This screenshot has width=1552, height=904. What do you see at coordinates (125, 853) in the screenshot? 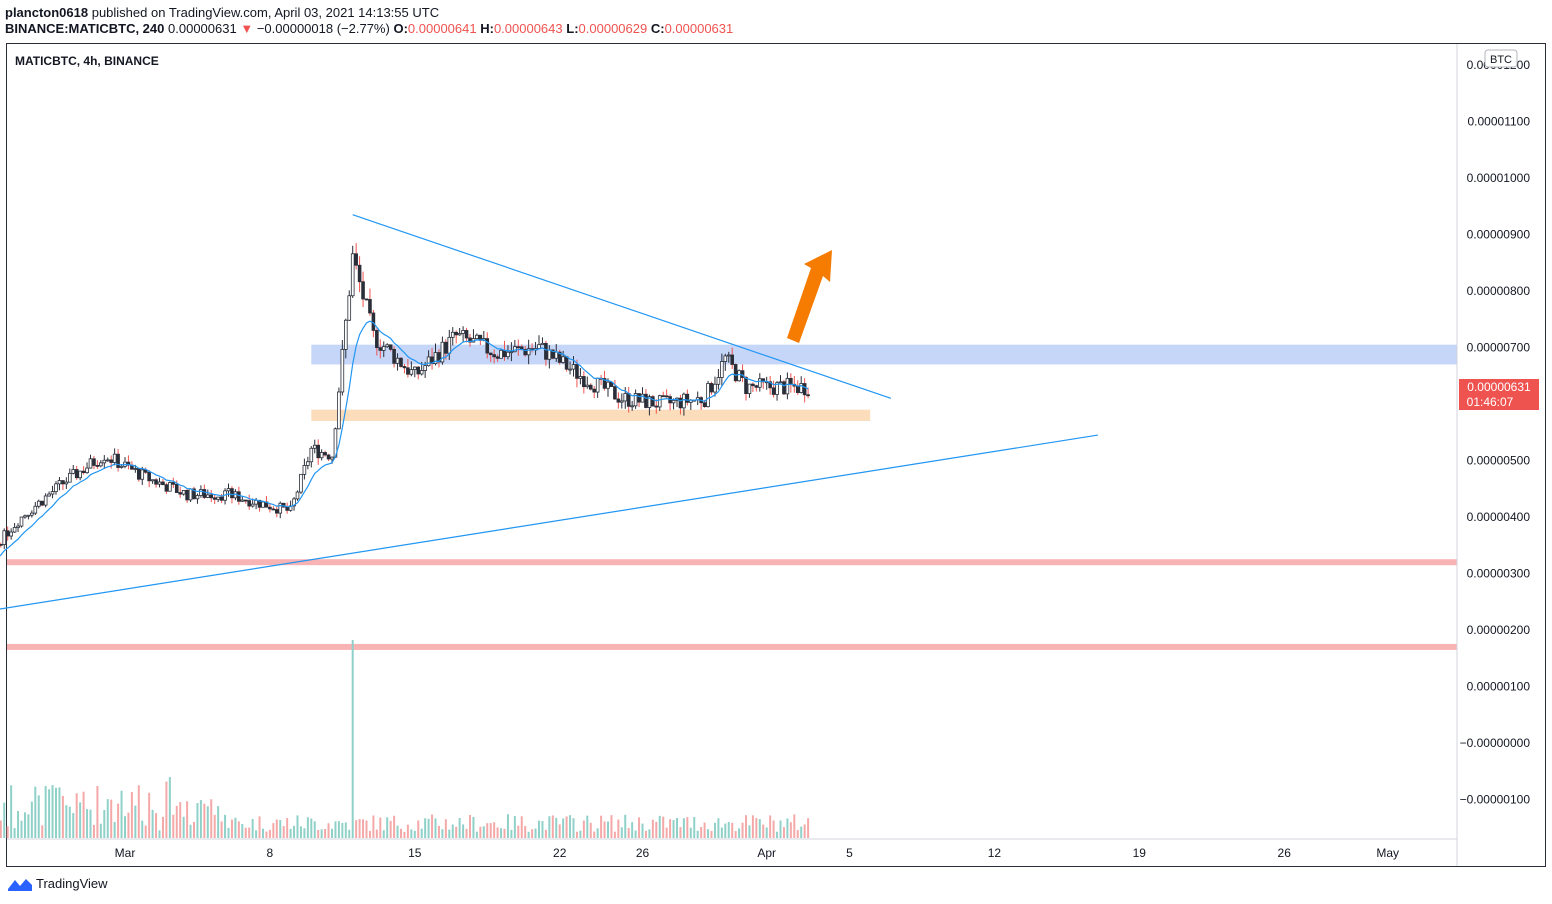
I see `time-tick-label: Mar` at bounding box center [125, 853].